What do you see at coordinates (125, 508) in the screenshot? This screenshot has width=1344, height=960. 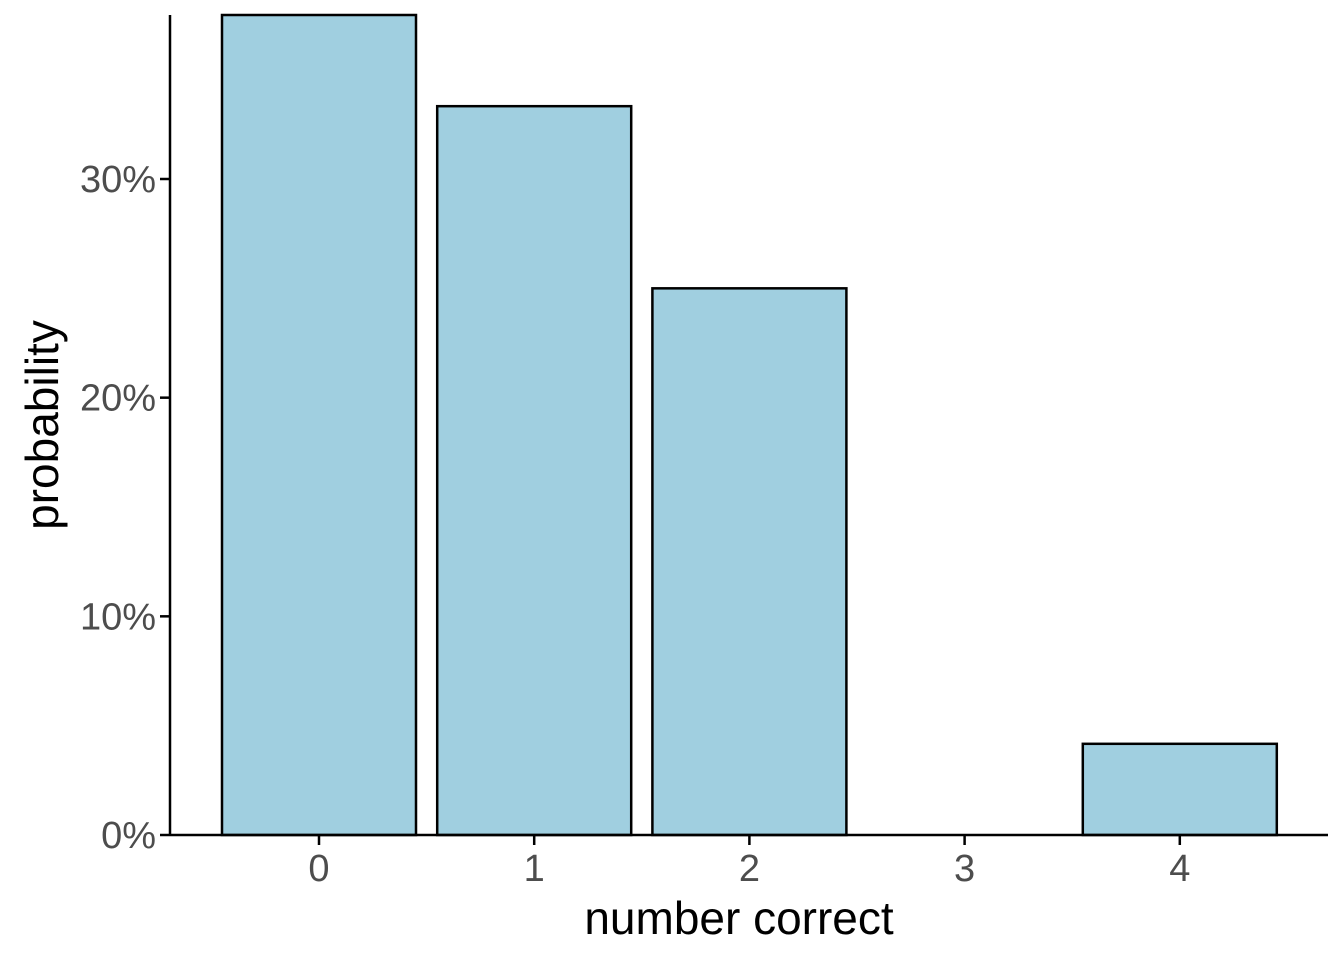 I see `y-axis-ticks: 0% 10% 20% 30%` at bounding box center [125, 508].